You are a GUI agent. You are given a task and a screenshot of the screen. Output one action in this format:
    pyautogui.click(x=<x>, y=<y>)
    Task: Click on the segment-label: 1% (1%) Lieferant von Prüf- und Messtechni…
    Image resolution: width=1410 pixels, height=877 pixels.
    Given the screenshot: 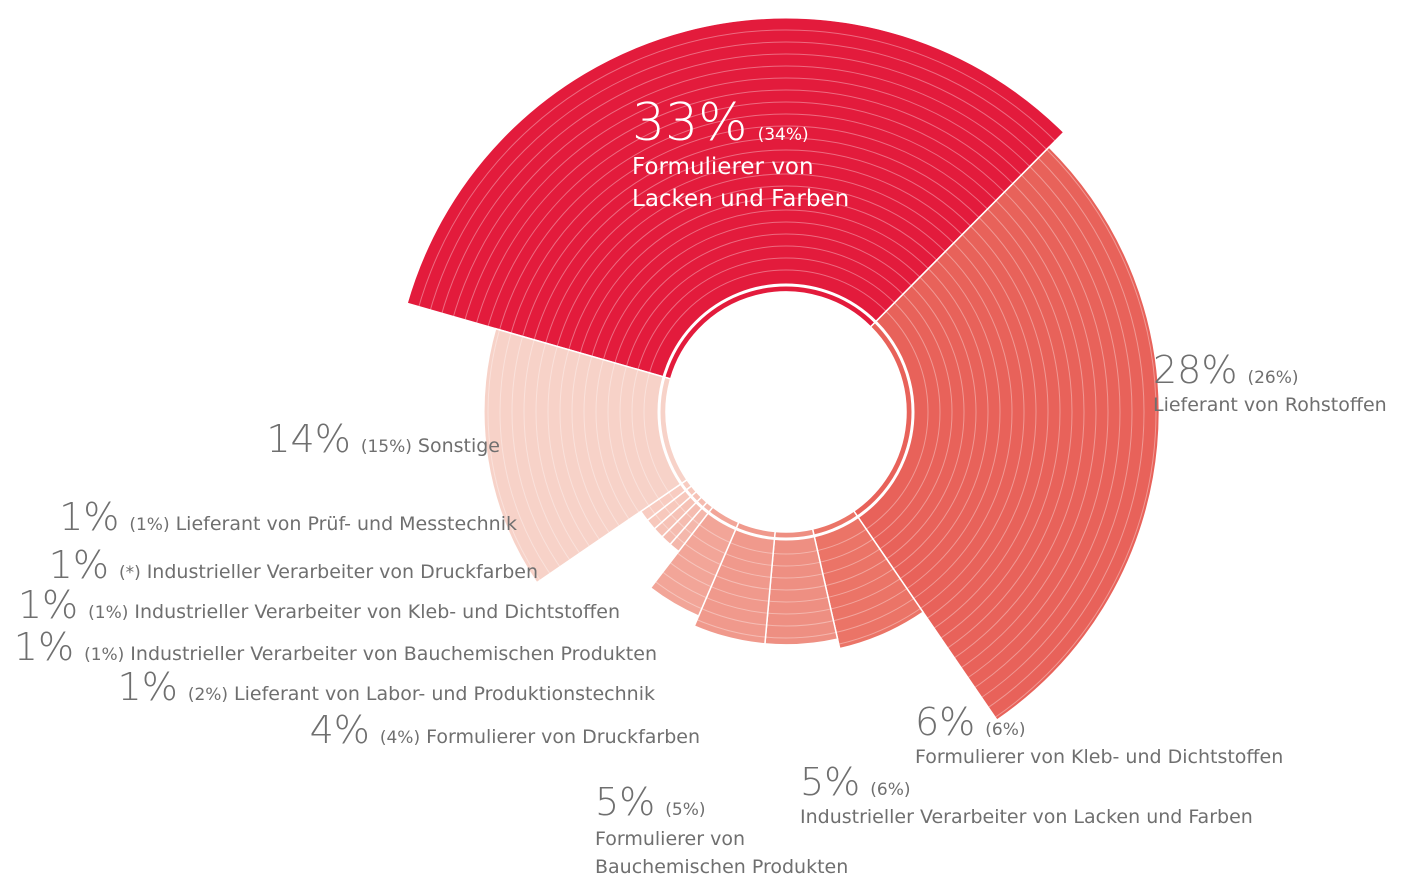 What is the action you would take?
    pyautogui.click(x=288, y=517)
    